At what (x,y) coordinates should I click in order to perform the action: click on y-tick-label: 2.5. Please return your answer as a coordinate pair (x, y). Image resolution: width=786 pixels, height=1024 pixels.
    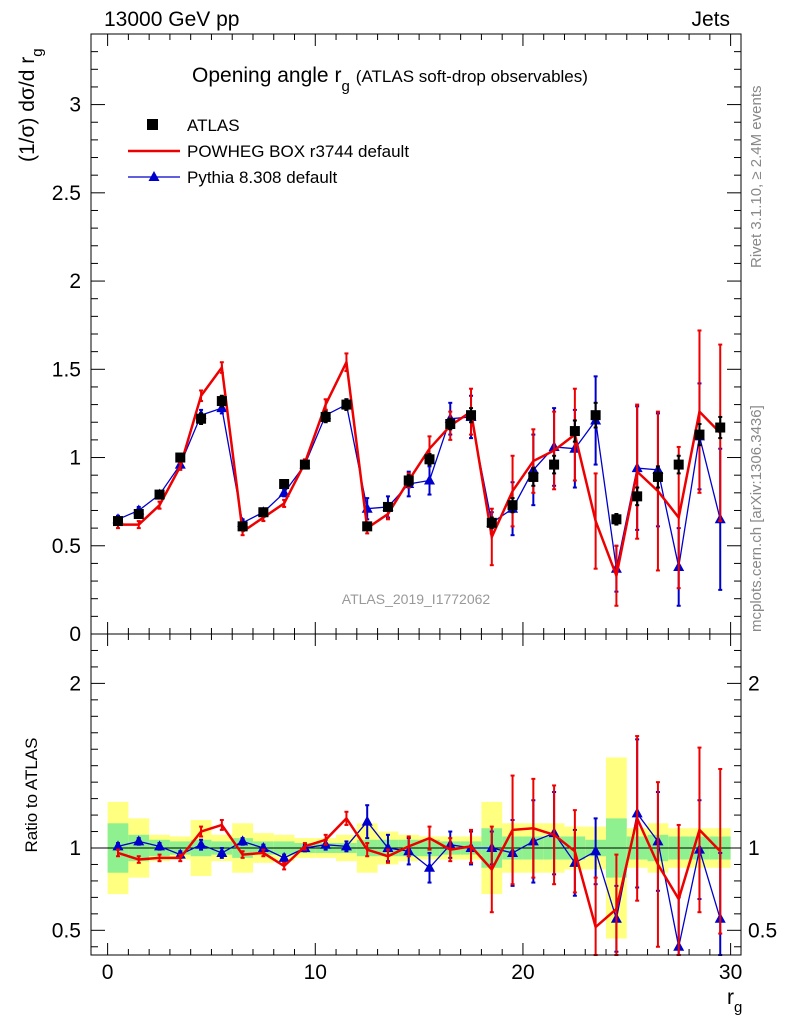
    Looking at the image, I should click on (66, 193).